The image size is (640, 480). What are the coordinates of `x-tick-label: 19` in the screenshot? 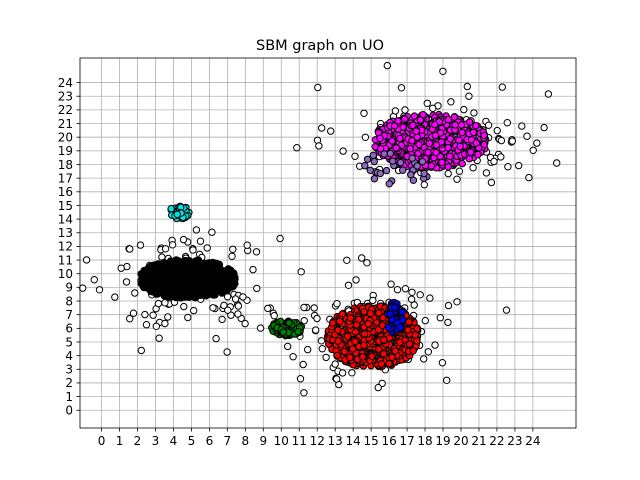 It's located at (442, 441).